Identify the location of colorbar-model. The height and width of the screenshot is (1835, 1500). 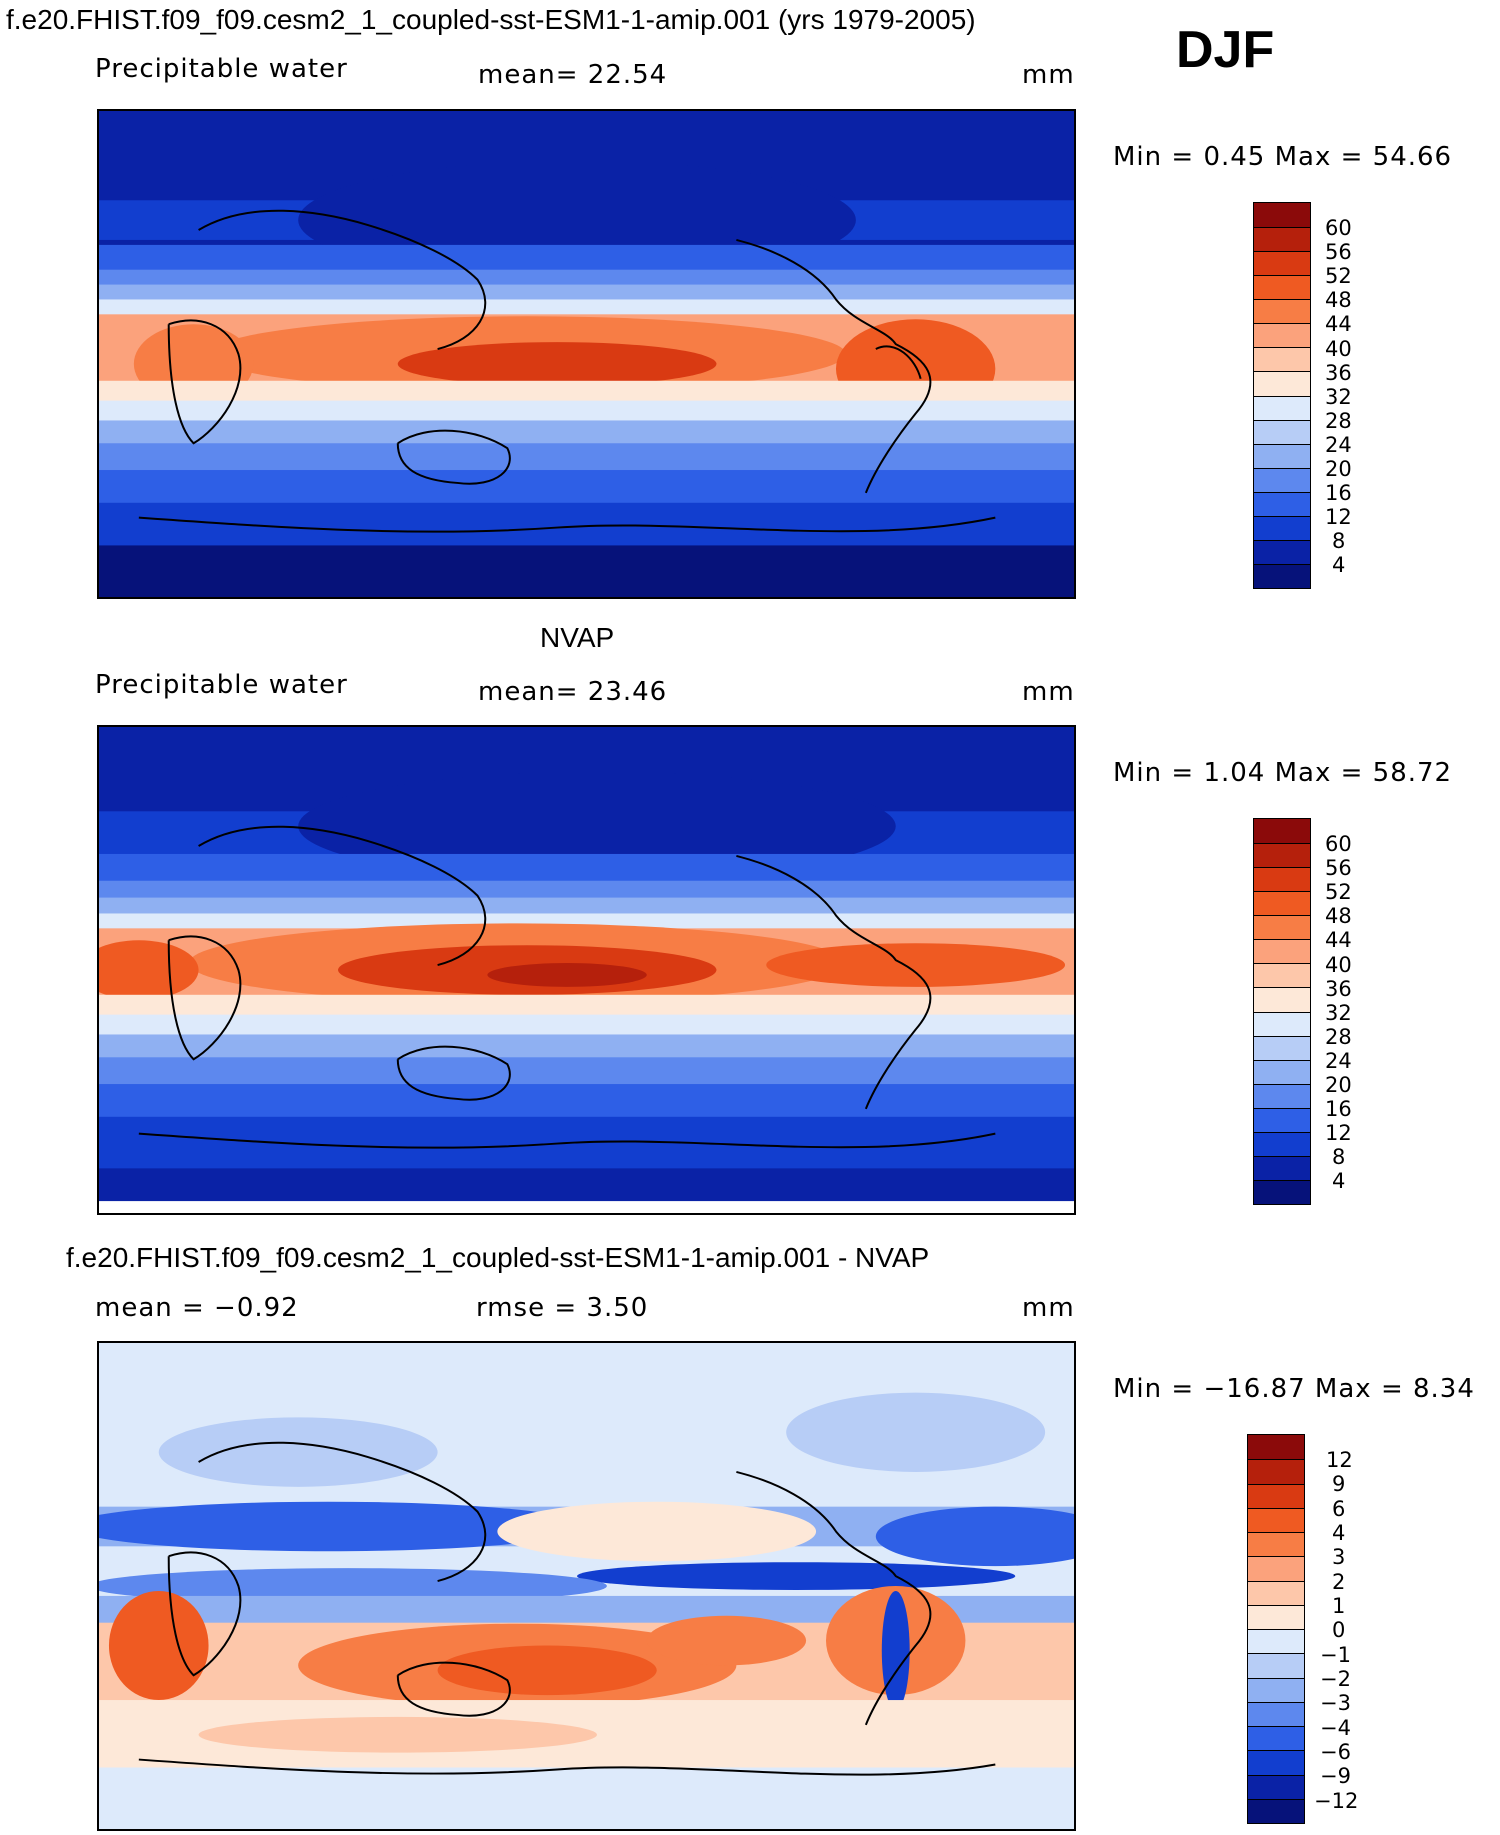
(1282, 395).